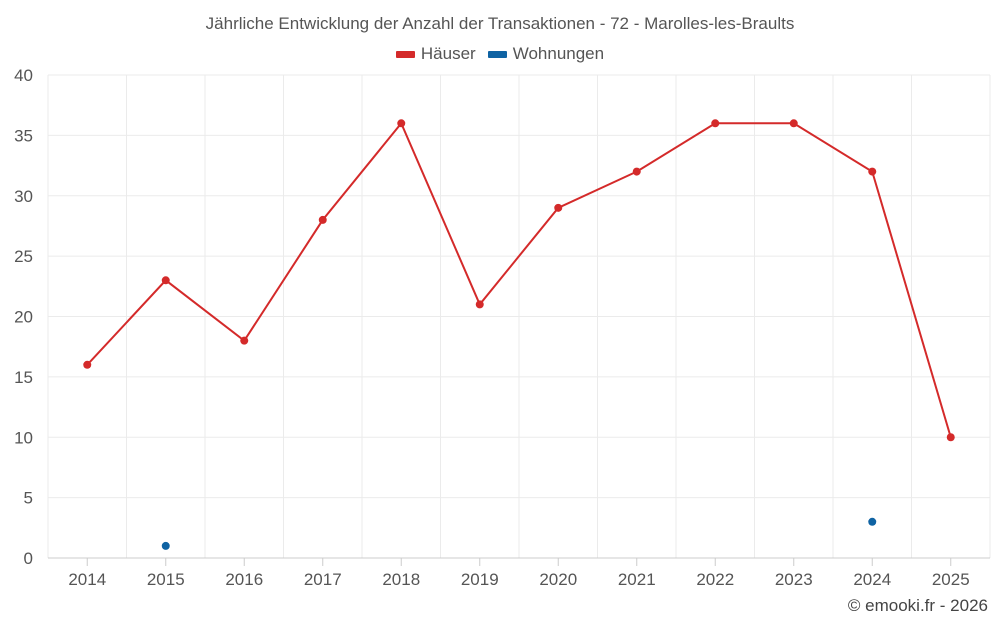  Describe the element at coordinates (323, 579) in the screenshot. I see `x-tick-label: 2017` at that location.